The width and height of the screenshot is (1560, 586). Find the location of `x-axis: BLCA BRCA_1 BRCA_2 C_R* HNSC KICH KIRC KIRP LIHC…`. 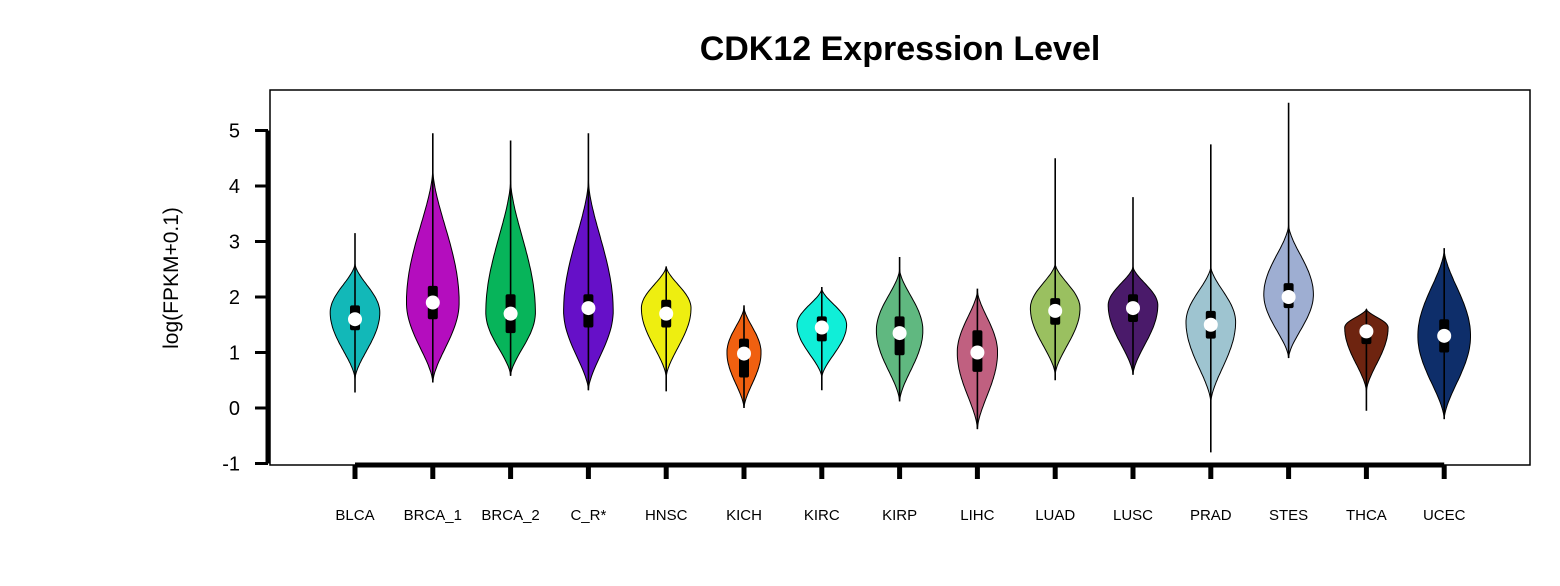

x-axis: BLCA BRCA_1 BRCA_2 C_R* HNSC KICH KIRC KIRP LIHC… is located at coordinates (900, 493).